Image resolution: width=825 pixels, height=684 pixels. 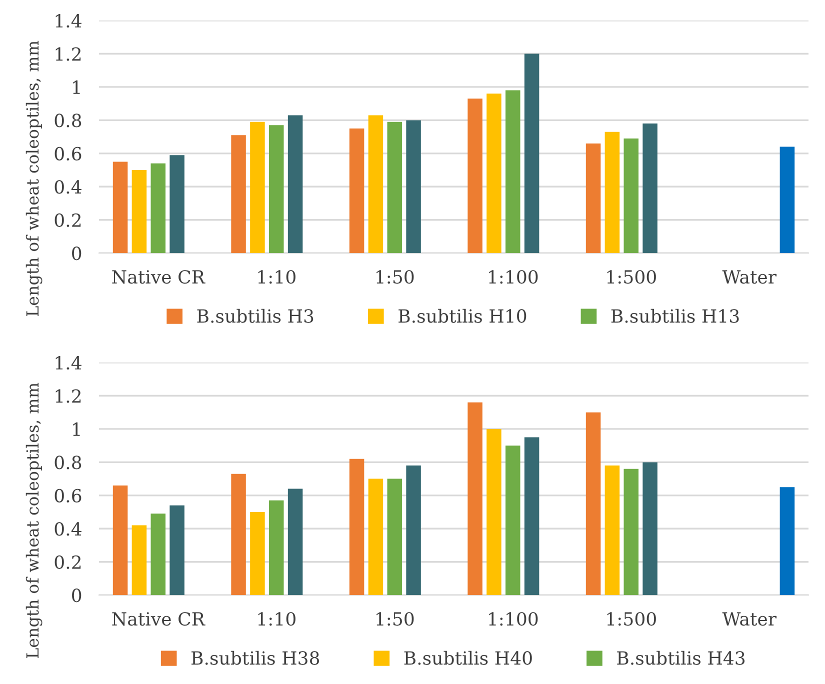 What do you see at coordinates (681, 657) in the screenshot?
I see `legend-label: B.subtilis H43` at bounding box center [681, 657].